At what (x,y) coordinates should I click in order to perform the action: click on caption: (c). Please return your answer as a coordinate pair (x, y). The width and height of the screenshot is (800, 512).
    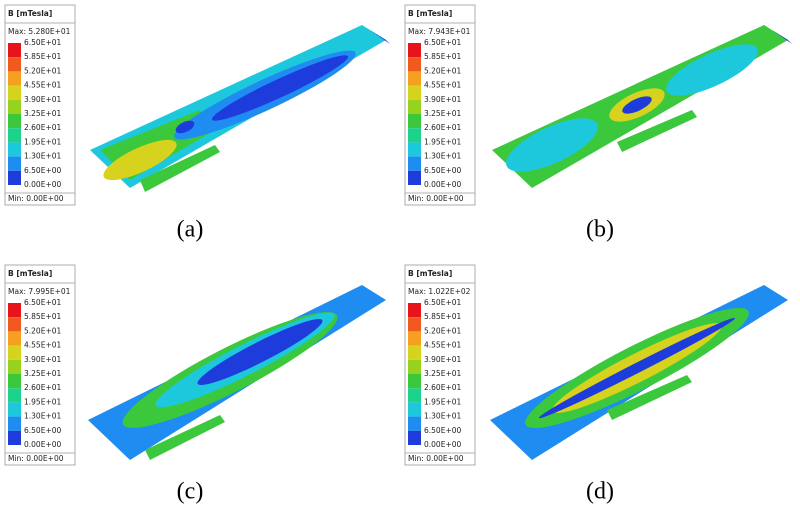
    Looking at the image, I should click on (190, 492).